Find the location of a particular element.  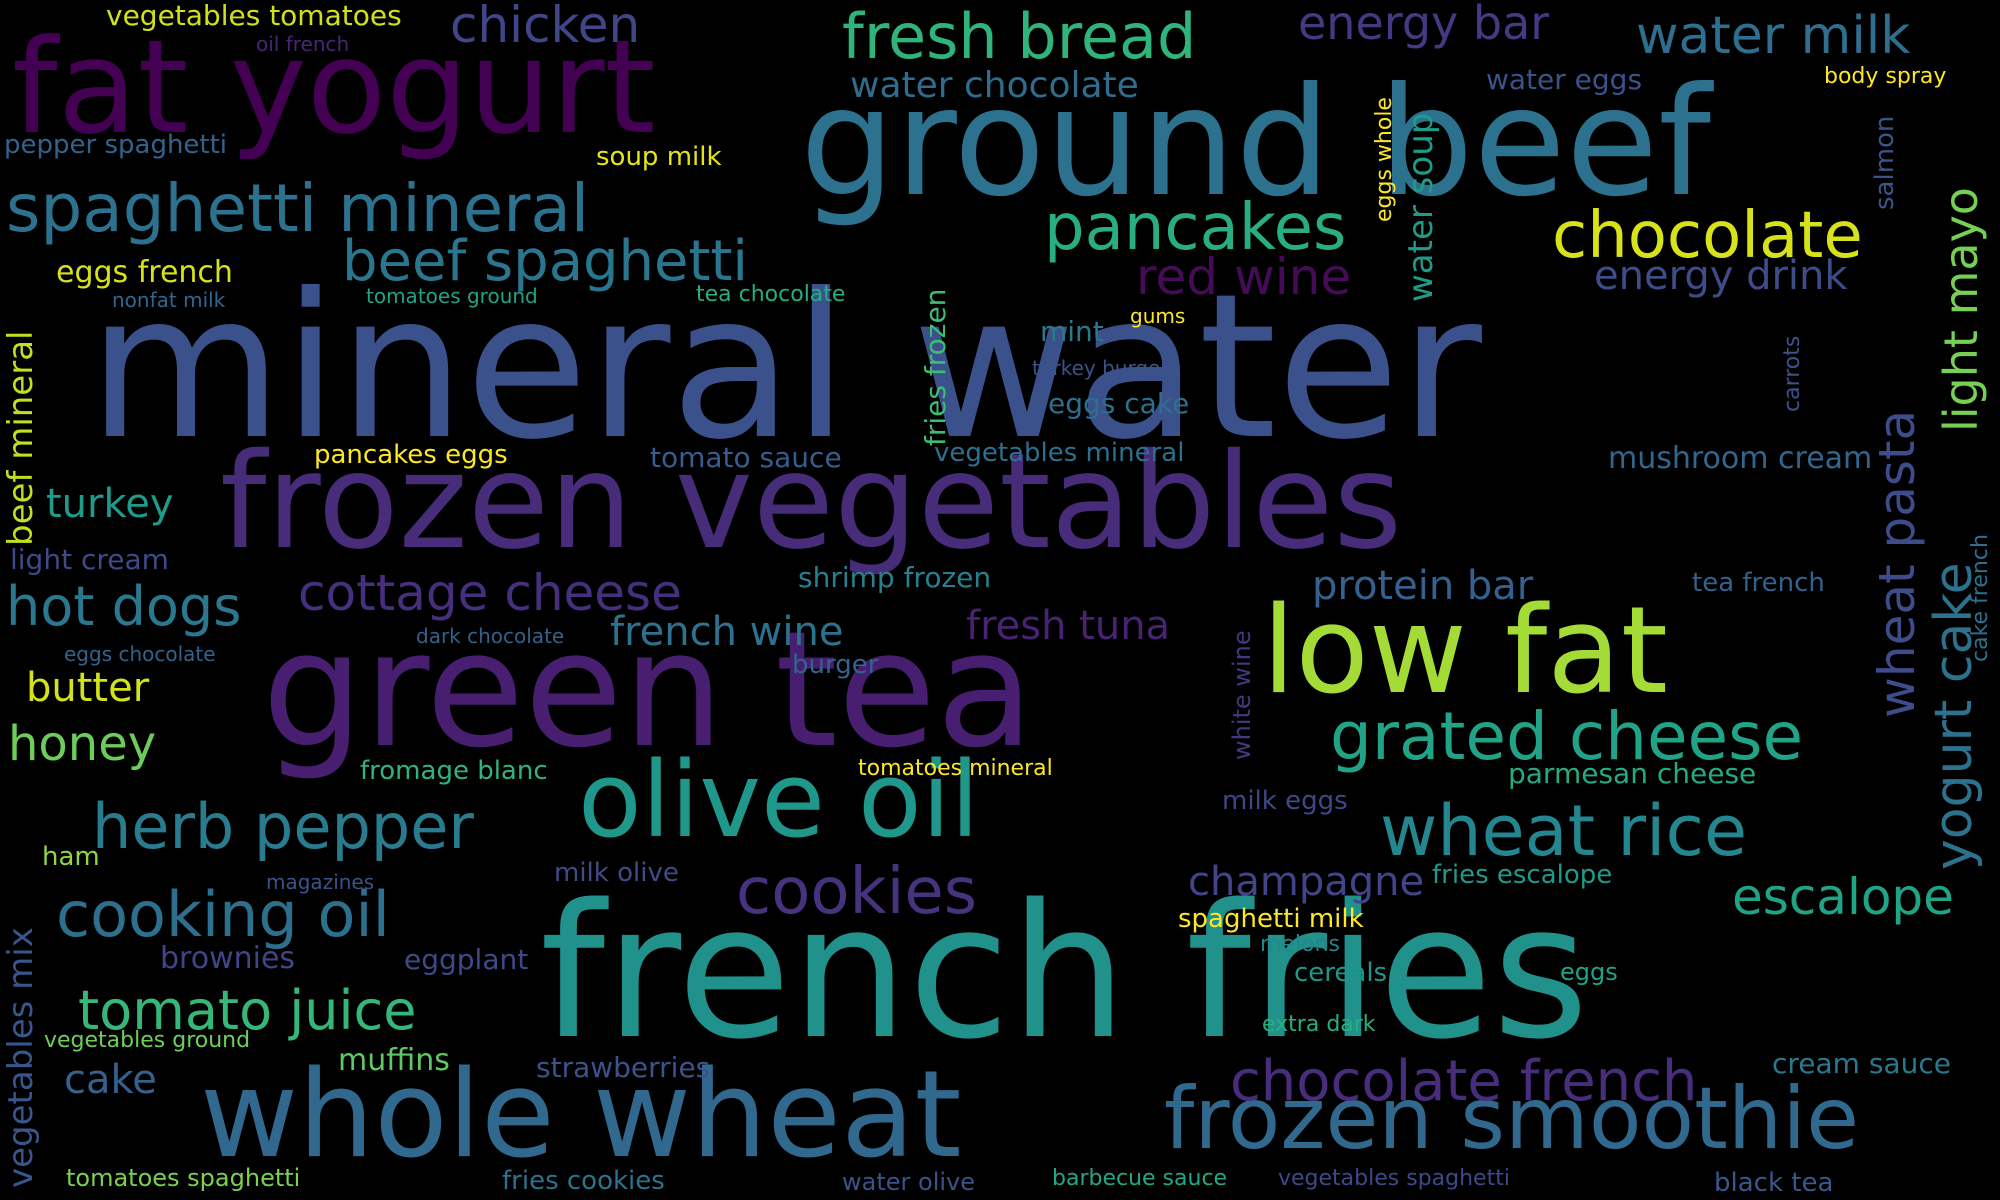

word-pancakes: pancakes is located at coordinates (1195, 228).